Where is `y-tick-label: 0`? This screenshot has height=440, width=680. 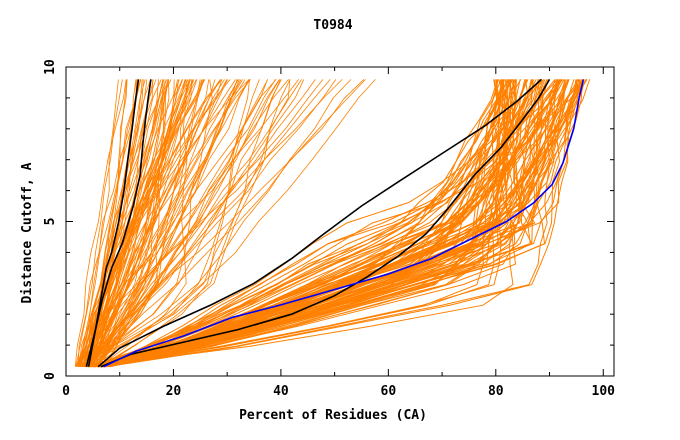 y-tick-label: 0 is located at coordinates (50, 376).